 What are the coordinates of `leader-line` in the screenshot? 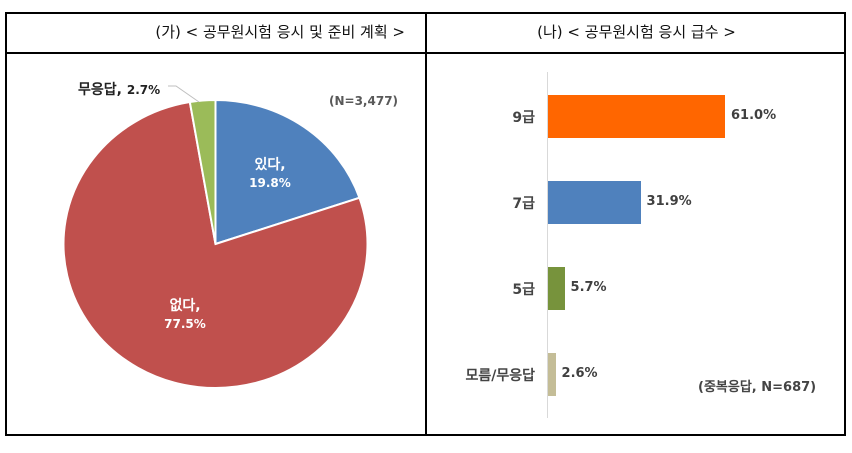 It's located at (184, 94).